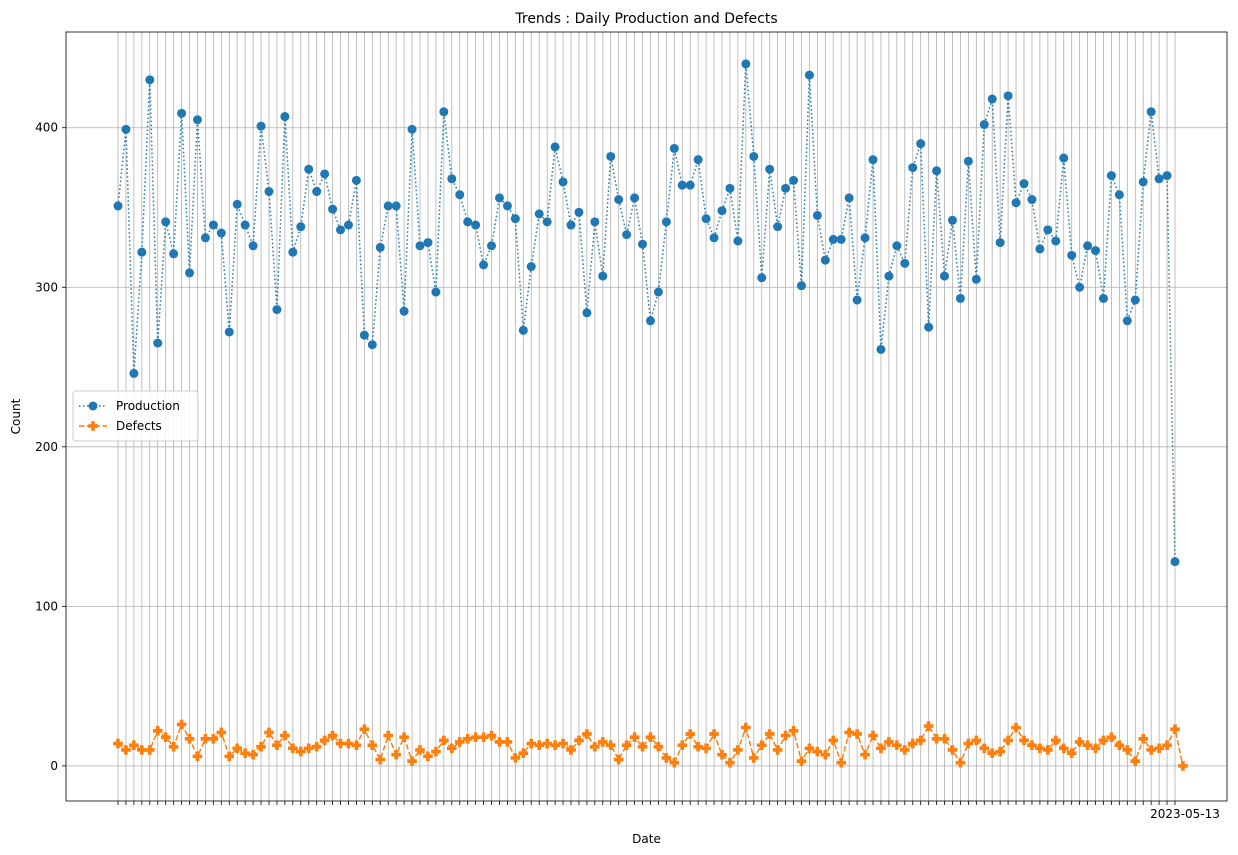  I want to click on x-tick-label: 2023-05-13, so click(1185, 814).